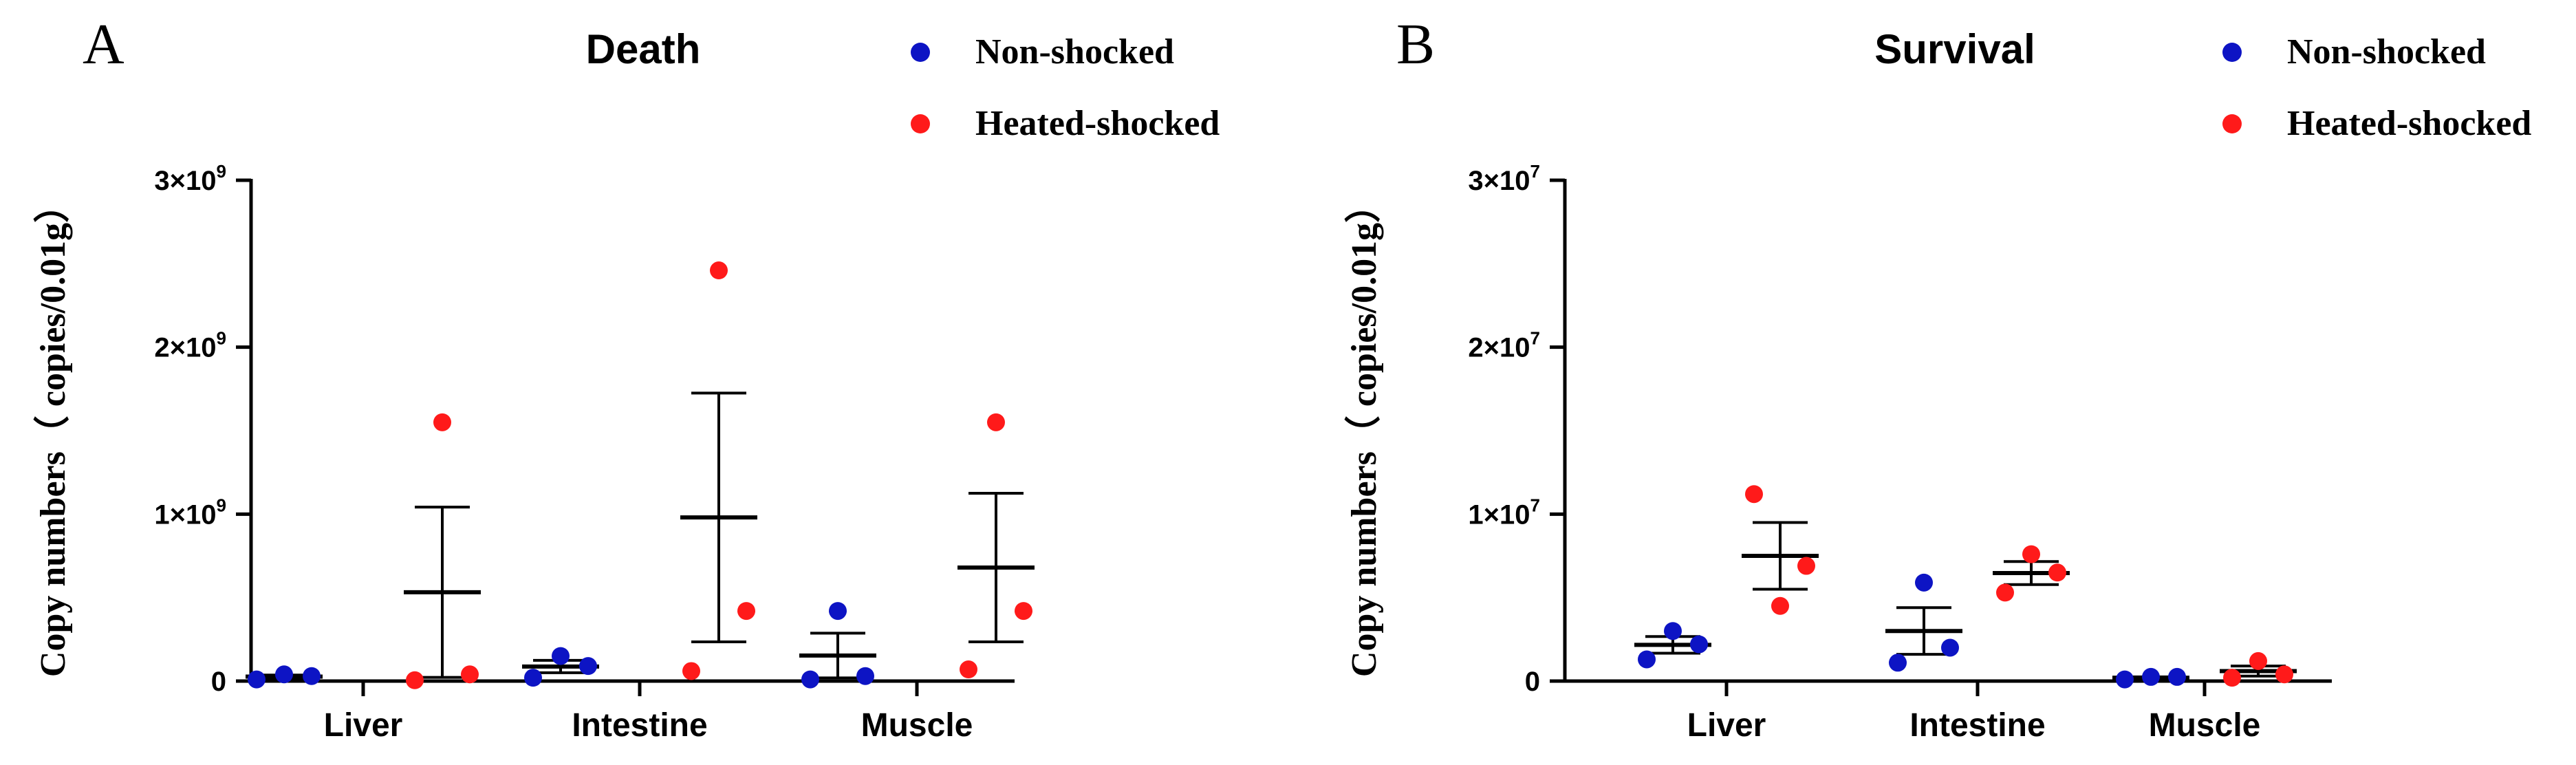 This screenshot has height=765, width=2576. Describe the element at coordinates (920, 52) in the screenshot. I see `panel-a-legend-marker-non-shocked` at that location.